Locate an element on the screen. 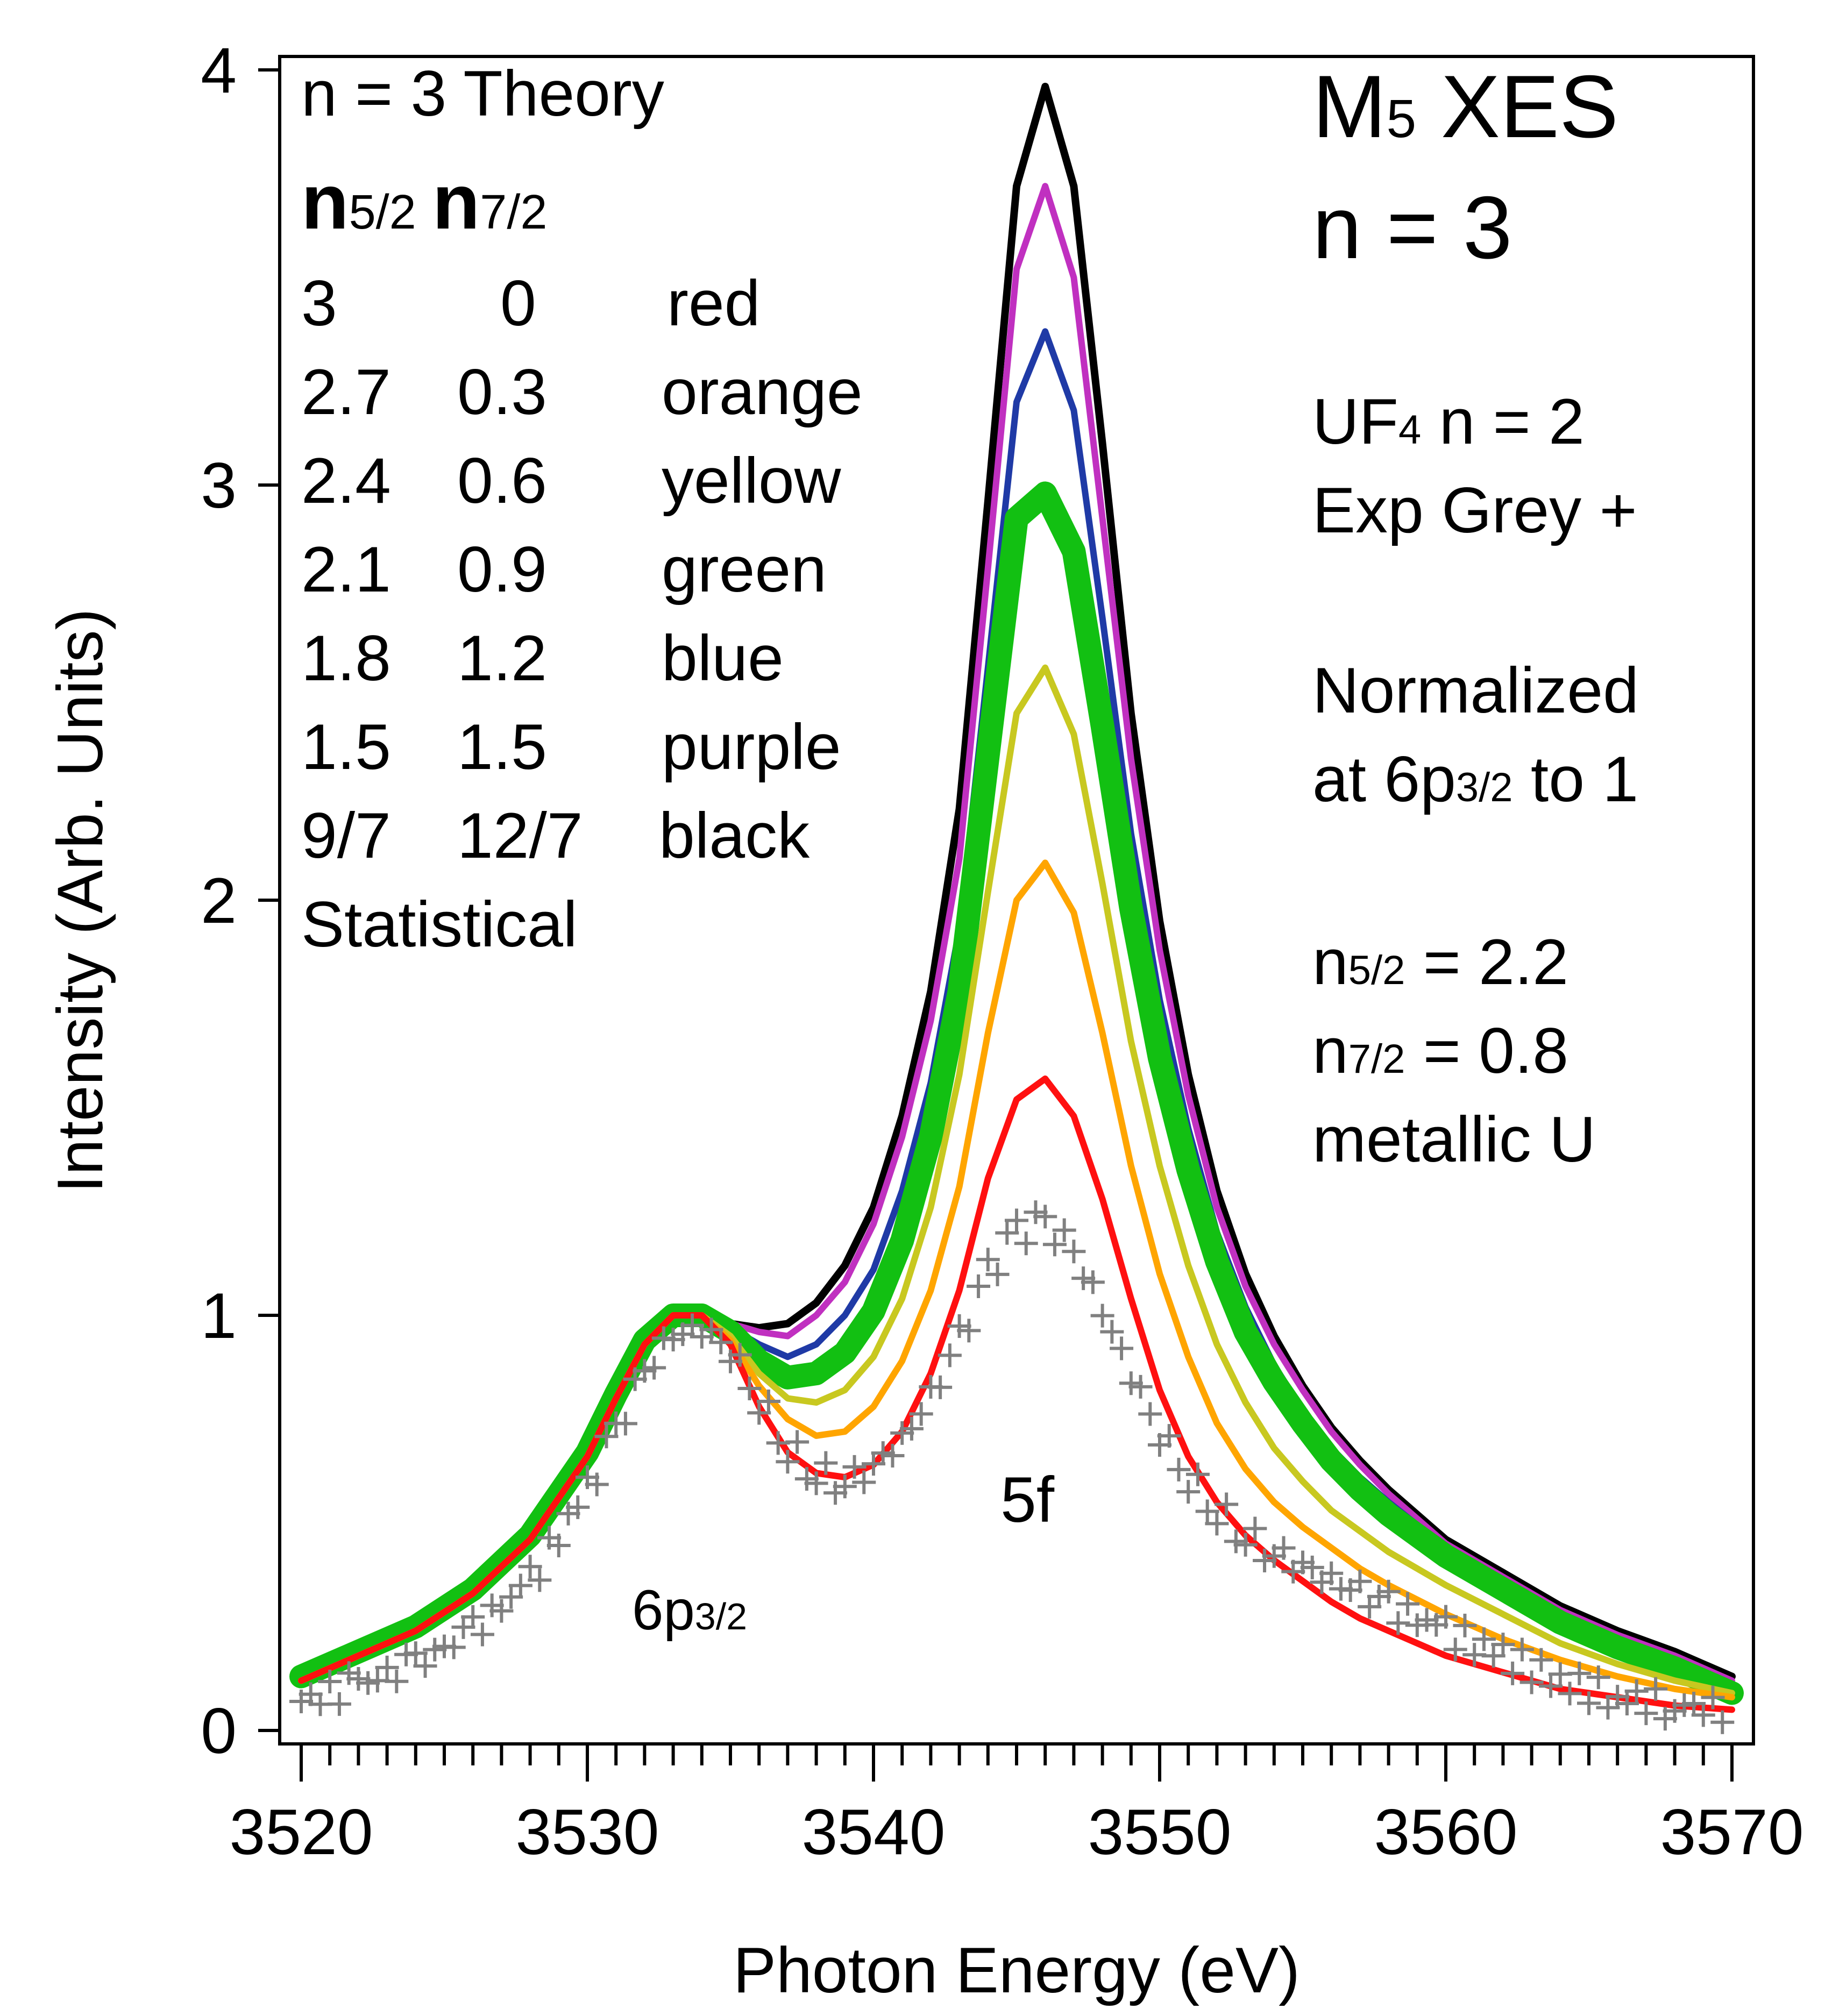 The image size is (1825, 2016). note-n52-sub: 5/2 is located at coordinates (1376, 970).